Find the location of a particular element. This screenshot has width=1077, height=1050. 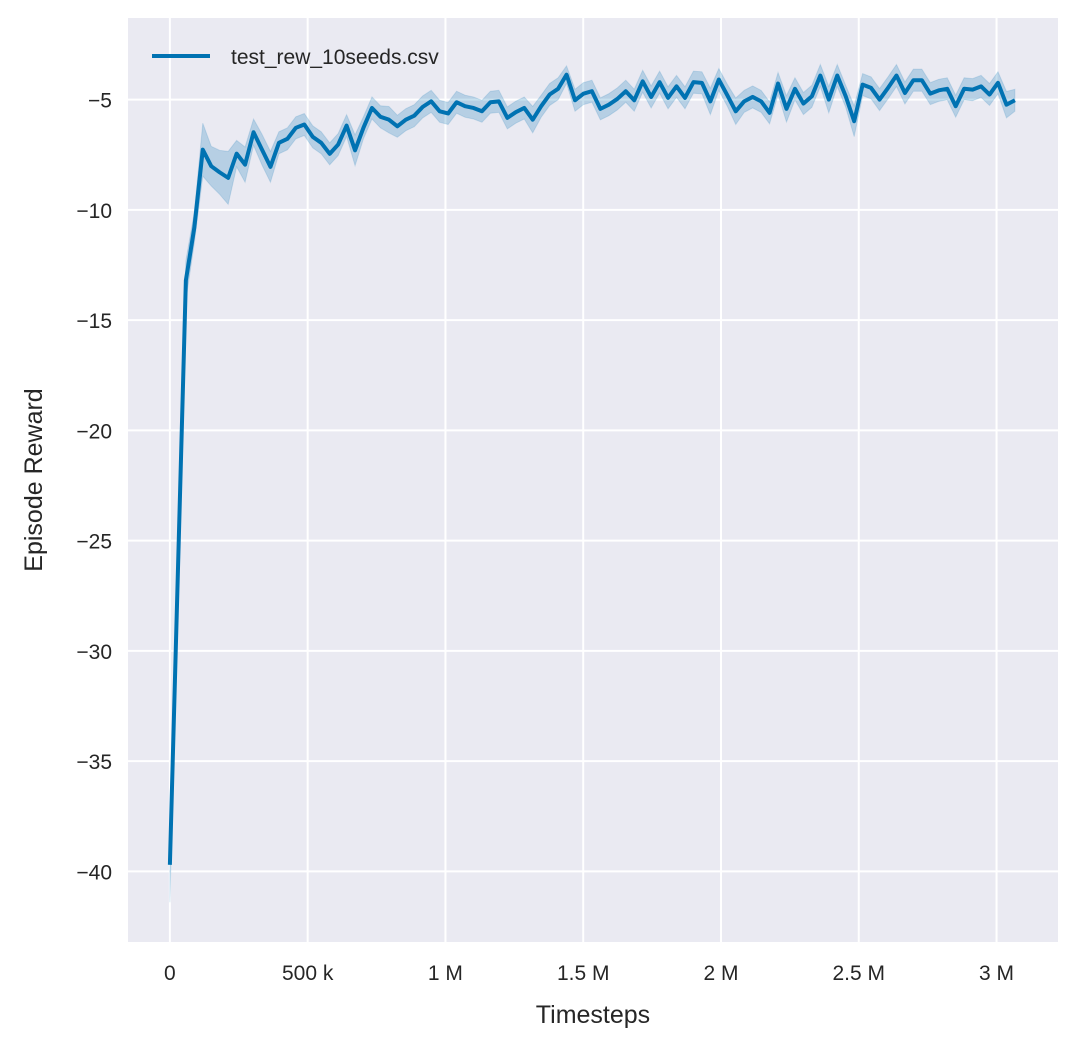

y-tick-label: −20 is located at coordinates (94, 431).